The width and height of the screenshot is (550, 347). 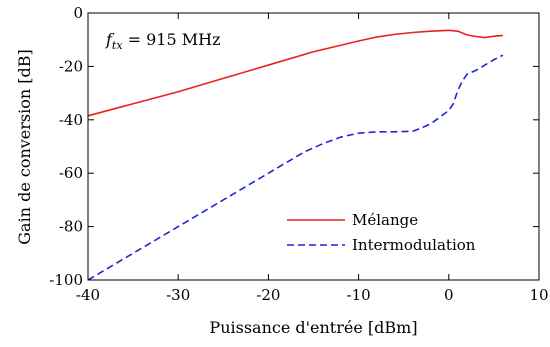 What do you see at coordinates (449, 295) in the screenshot?
I see `x-tick-label: 0` at bounding box center [449, 295].